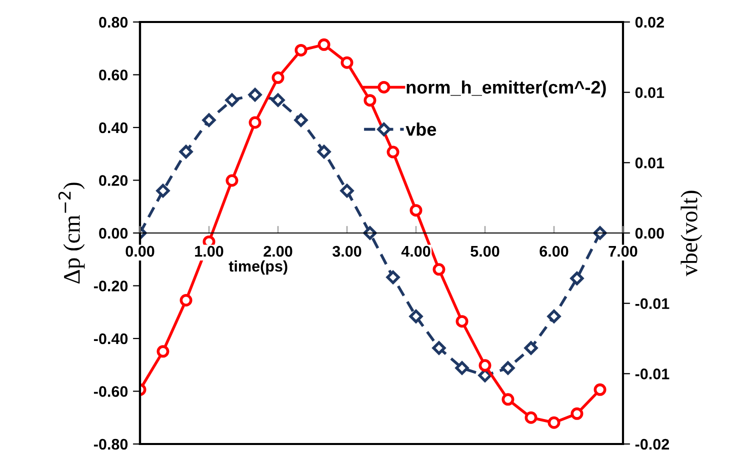 This screenshot has height=456, width=737. I want to click on y-tick-label: -0.40, so click(111, 338).